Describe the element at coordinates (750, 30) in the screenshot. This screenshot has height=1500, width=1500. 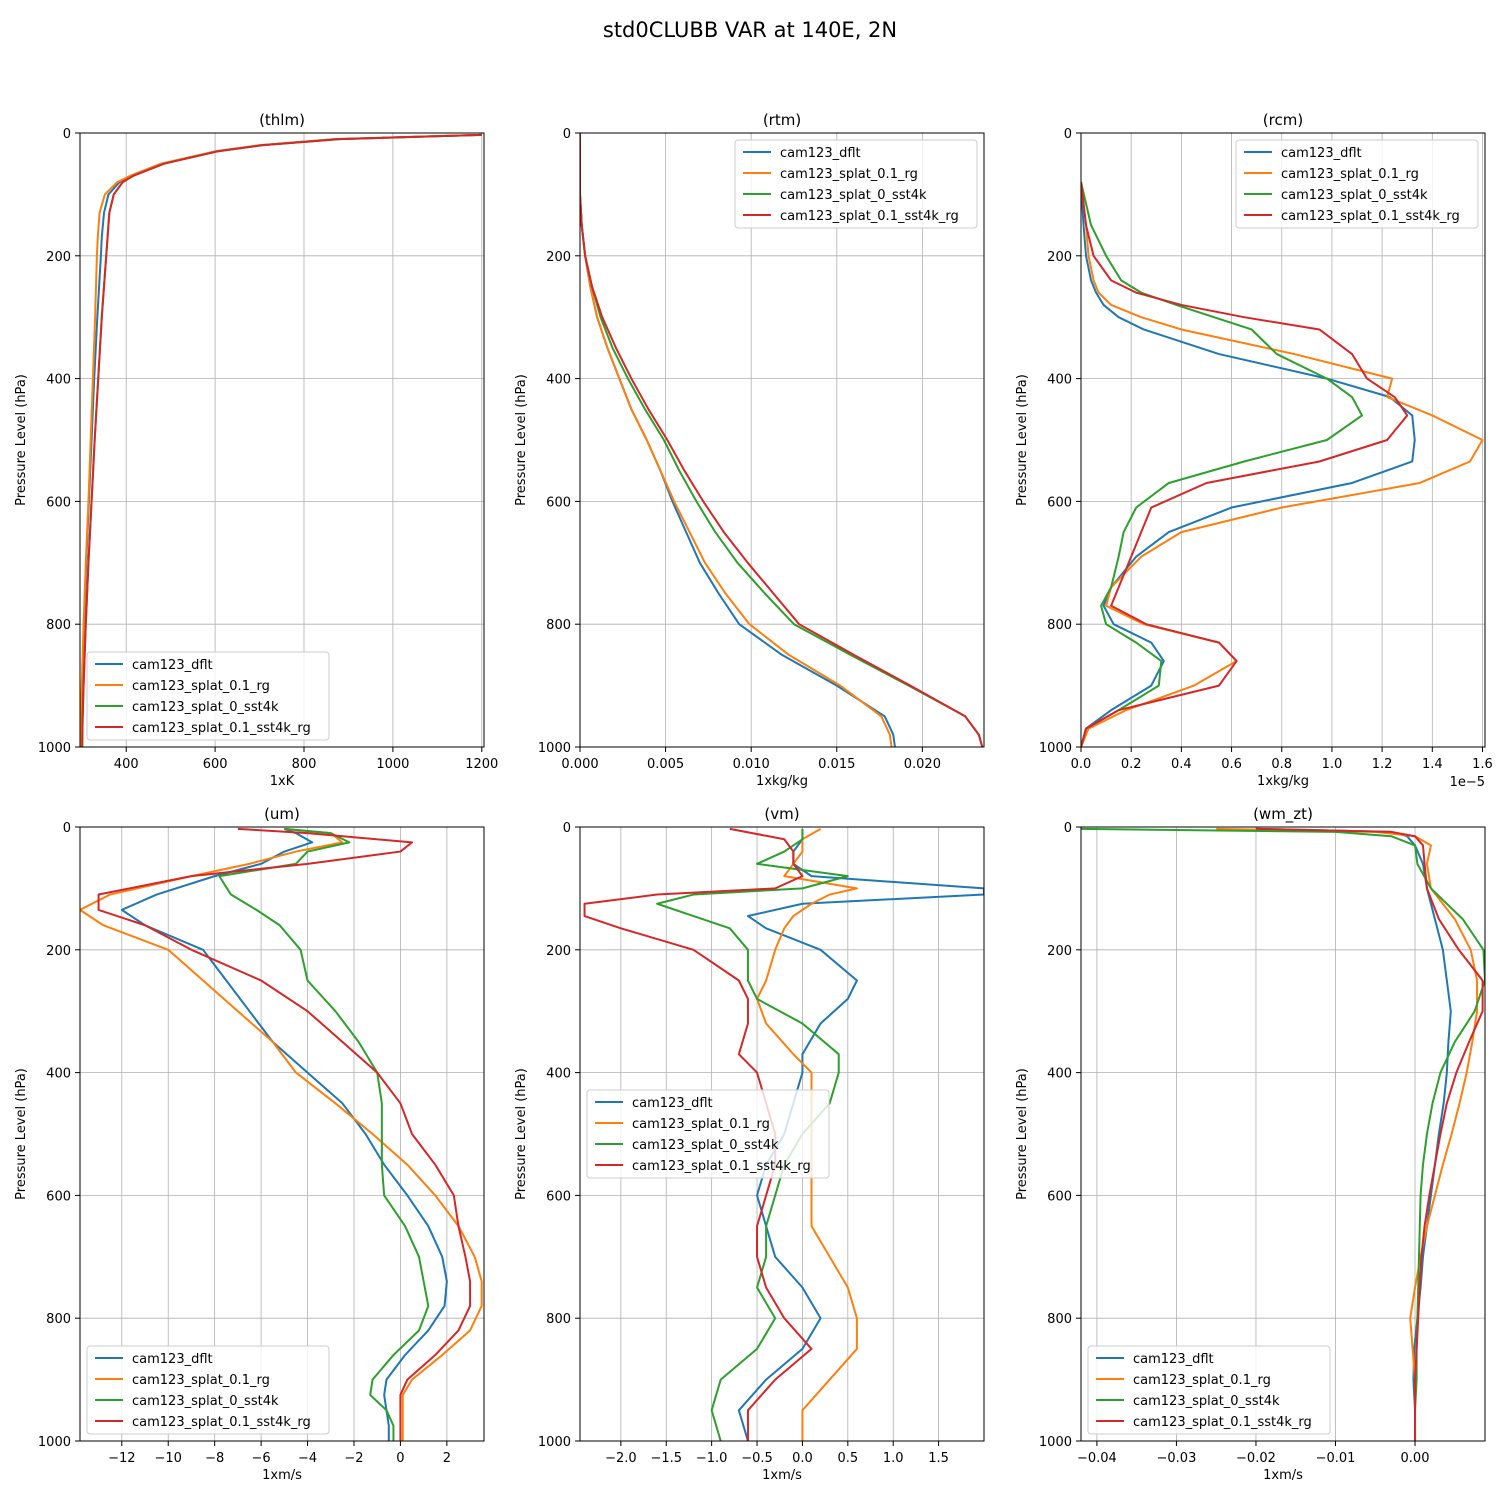
I see `figure-title: std0CLUBB VAR at 140E, 2N` at that location.